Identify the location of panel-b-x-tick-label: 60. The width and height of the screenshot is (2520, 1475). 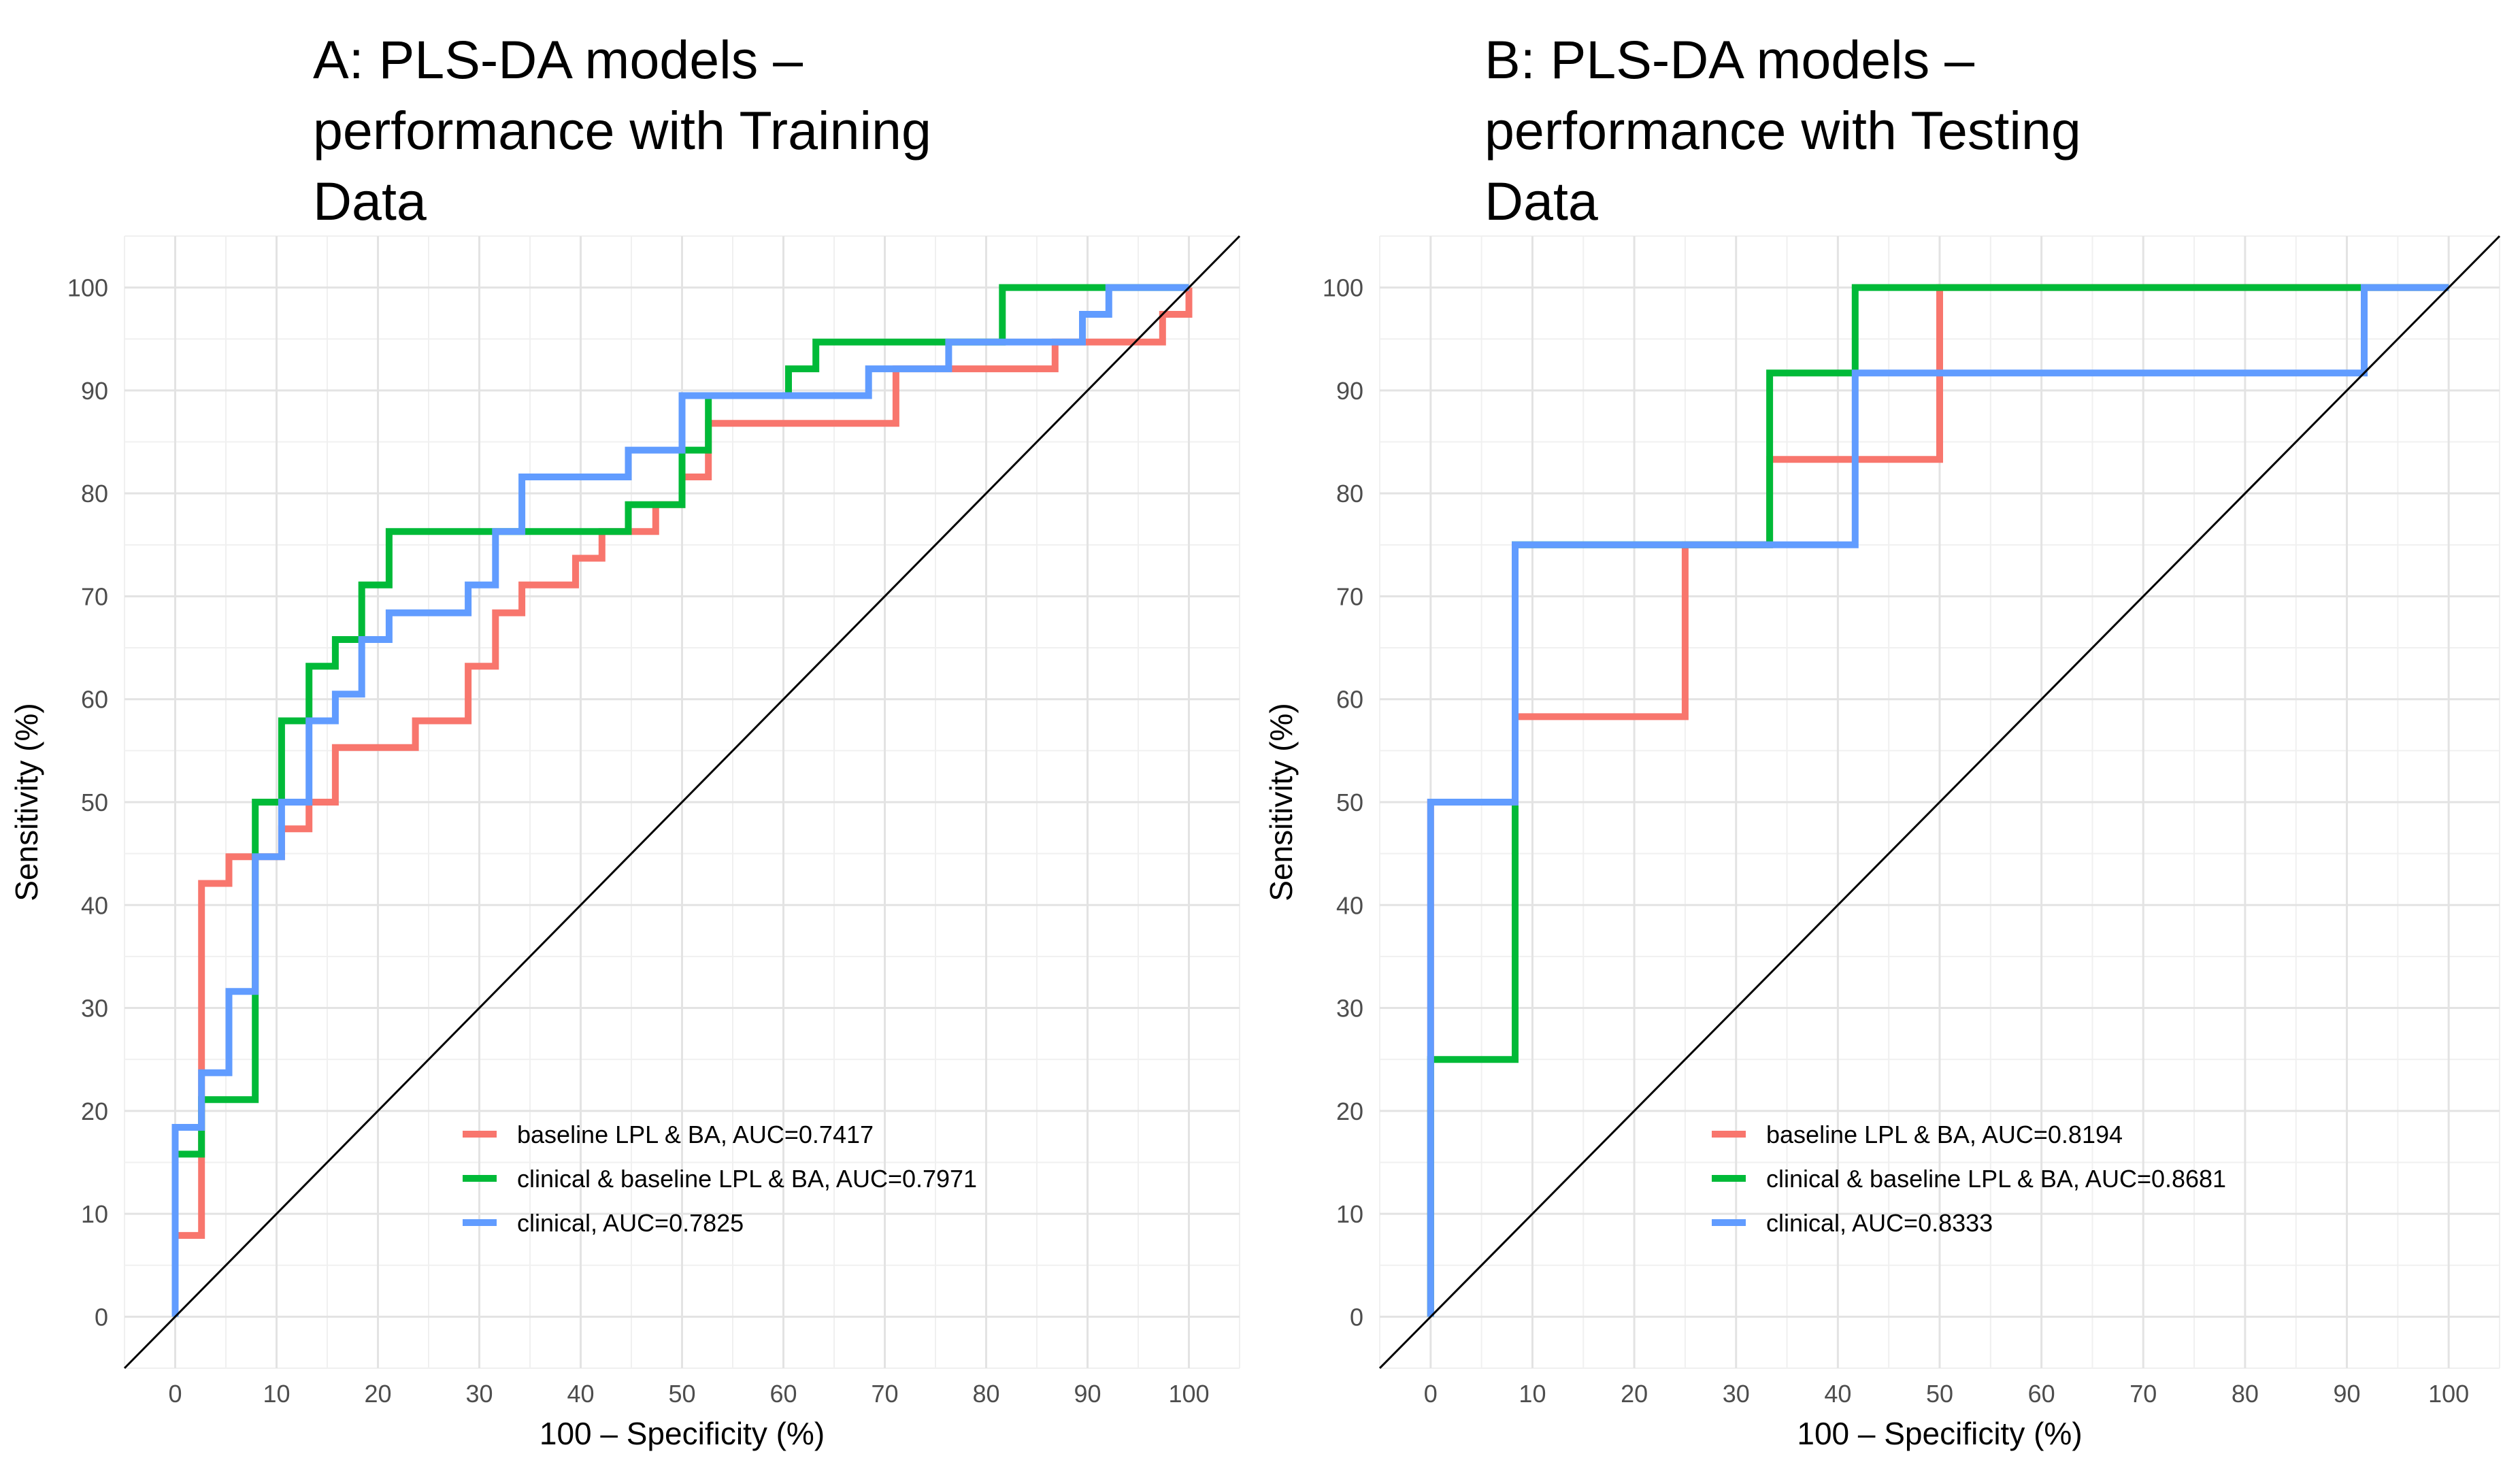
(2041, 1394).